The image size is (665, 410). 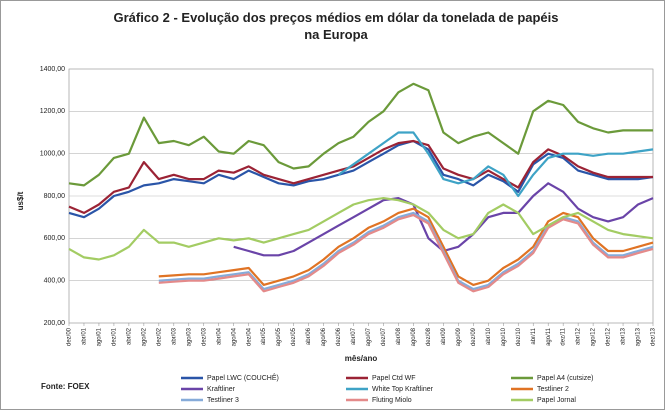 I want to click on x-tick-label: dez/10, so click(x=519, y=336).